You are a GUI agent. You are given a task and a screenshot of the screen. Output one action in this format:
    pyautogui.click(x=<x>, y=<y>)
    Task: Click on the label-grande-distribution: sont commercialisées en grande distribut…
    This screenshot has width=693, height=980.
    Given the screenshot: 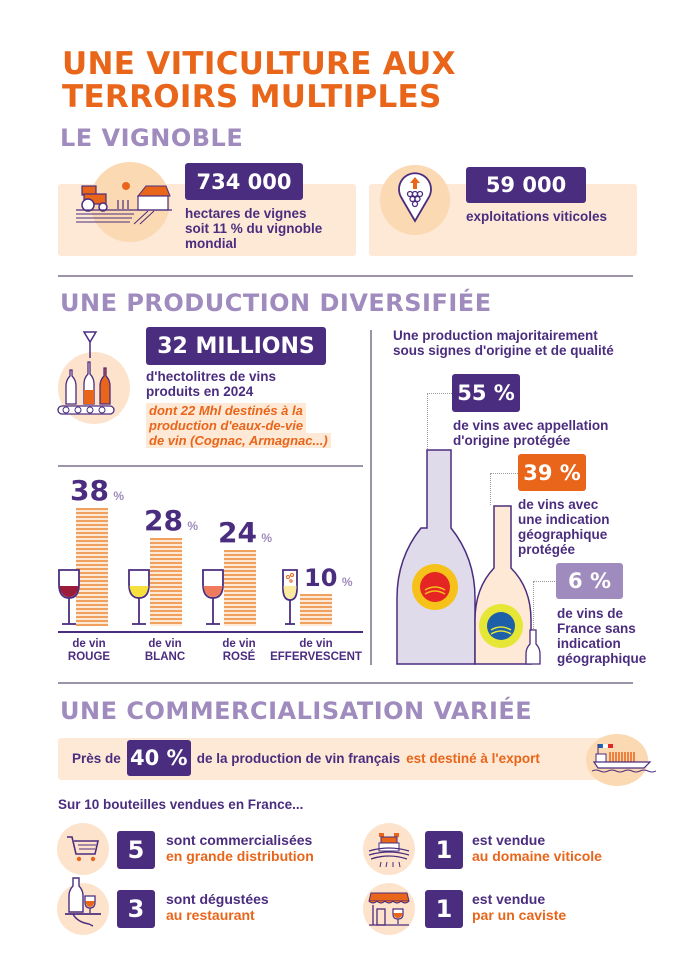 What is the action you would take?
    pyautogui.click(x=240, y=848)
    